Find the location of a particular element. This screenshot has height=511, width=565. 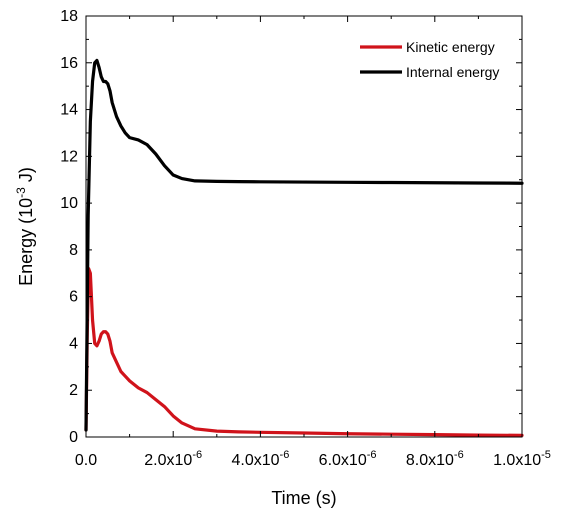

x-tick-mantissa: 6.0x10 is located at coordinates (343, 460).